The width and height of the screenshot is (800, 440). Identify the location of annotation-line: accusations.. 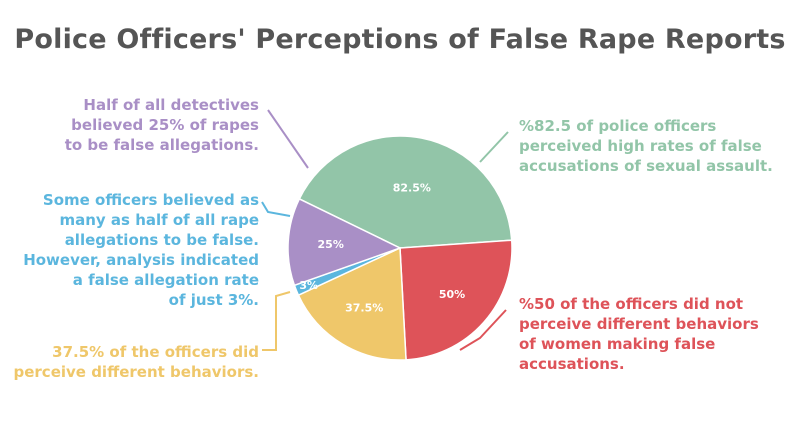
(572, 364).